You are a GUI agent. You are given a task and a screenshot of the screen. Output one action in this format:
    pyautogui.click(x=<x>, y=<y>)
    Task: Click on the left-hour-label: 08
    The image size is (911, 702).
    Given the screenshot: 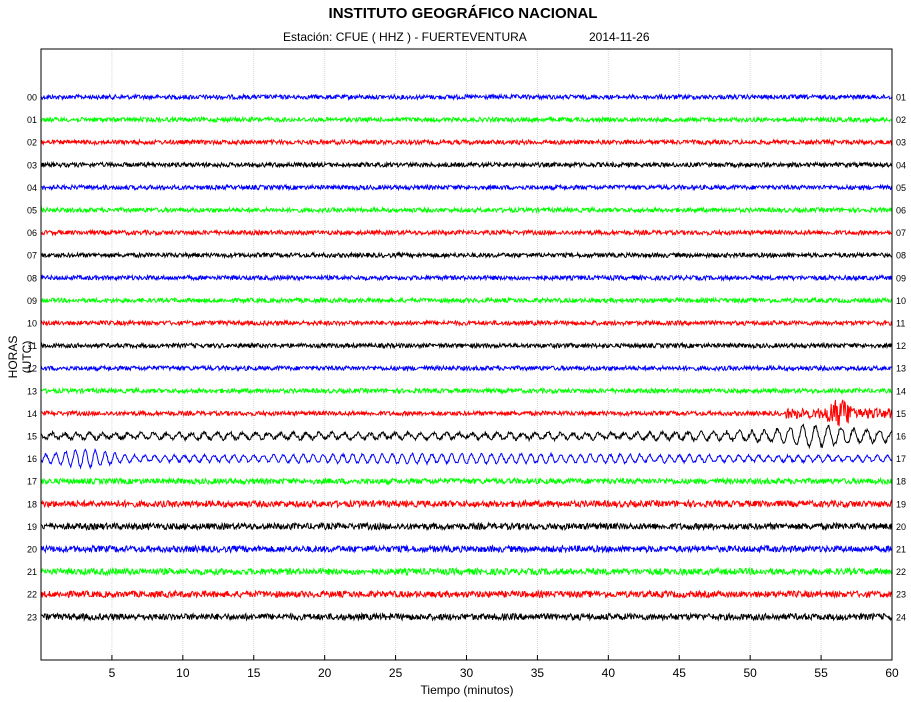 What is the action you would take?
    pyautogui.click(x=32, y=278)
    